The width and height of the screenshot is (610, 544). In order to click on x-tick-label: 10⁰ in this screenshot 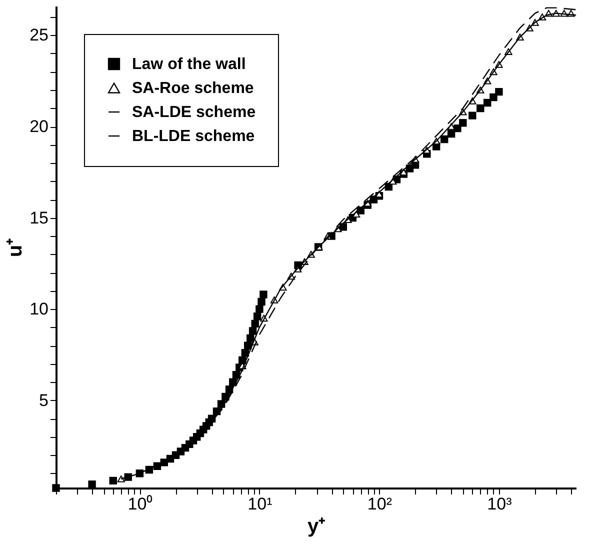, I will do `click(140, 504)`.